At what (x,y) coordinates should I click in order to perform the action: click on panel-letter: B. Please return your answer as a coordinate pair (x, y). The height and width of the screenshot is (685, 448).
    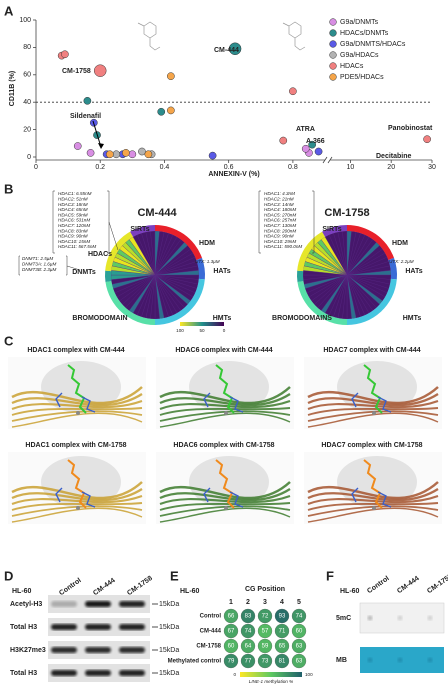
    Looking at the image, I should click on (8, 188).